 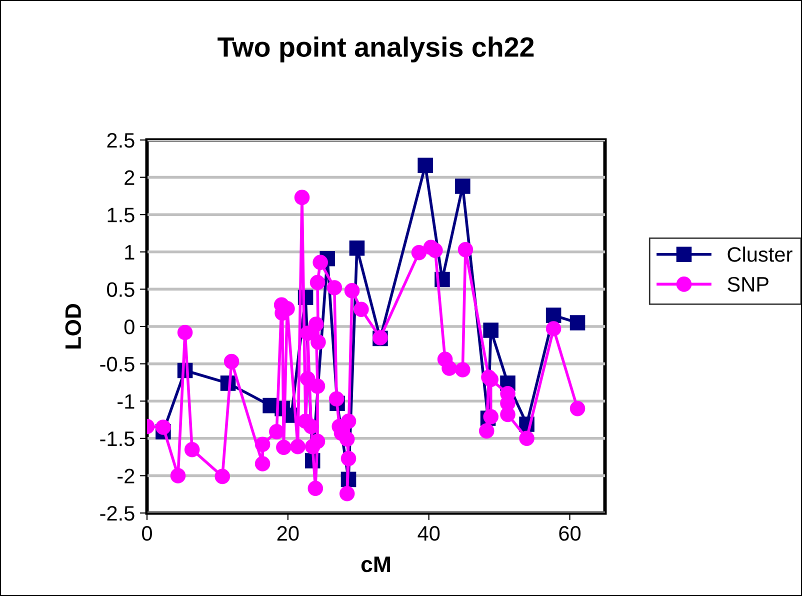 I want to click on chart-title: Two point analysis ch22, so click(x=376, y=49).